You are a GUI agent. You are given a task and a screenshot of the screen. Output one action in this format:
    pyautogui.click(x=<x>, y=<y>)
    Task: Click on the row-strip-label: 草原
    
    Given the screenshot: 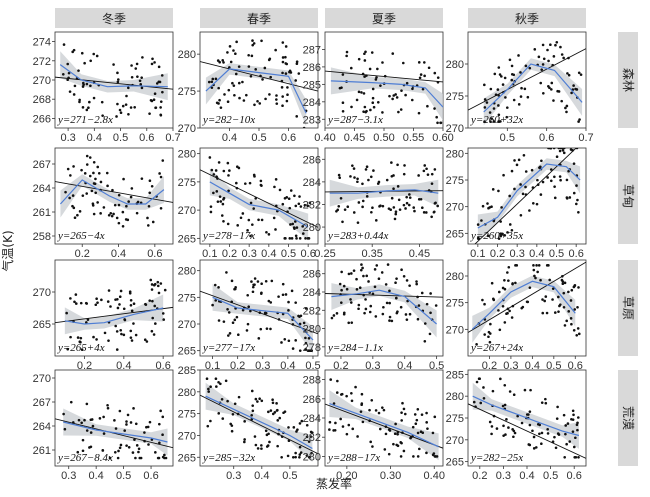 What is the action you would take?
    pyautogui.click(x=628, y=308)
    